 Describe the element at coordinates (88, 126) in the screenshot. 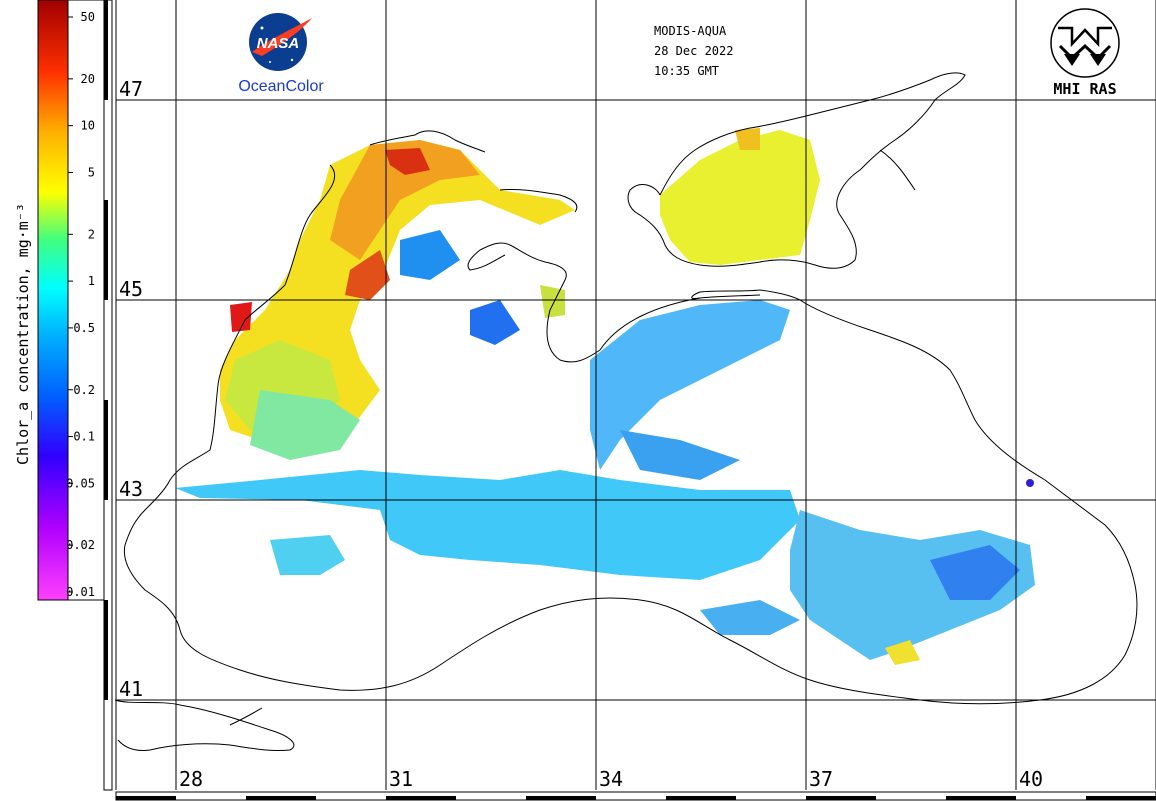

I see `colorbar-tick-label: 10` at that location.